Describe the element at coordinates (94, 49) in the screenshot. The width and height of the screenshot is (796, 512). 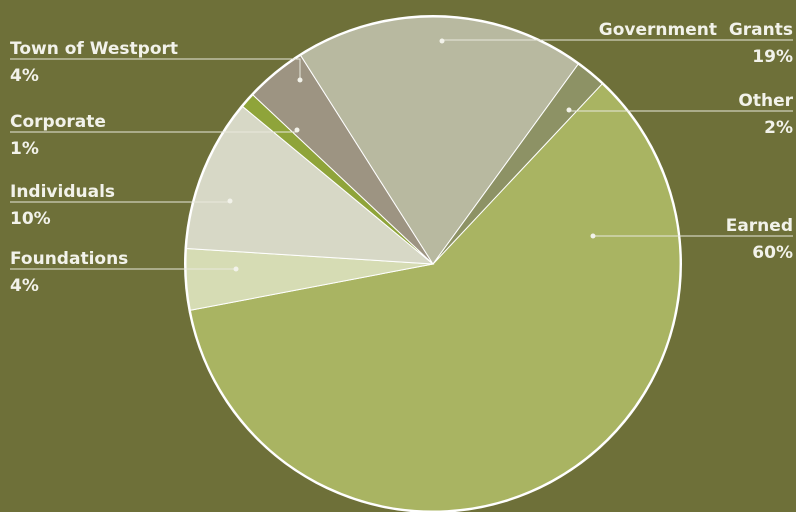
I see `slice-label: Town of Westport` at that location.